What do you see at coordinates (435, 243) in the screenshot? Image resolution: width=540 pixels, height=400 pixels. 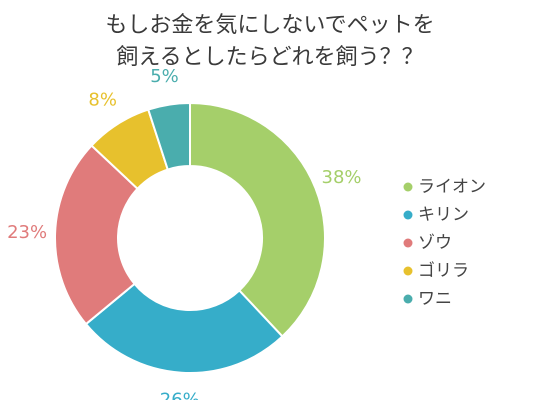 I see `legend-label-3: ゾウ` at bounding box center [435, 243].